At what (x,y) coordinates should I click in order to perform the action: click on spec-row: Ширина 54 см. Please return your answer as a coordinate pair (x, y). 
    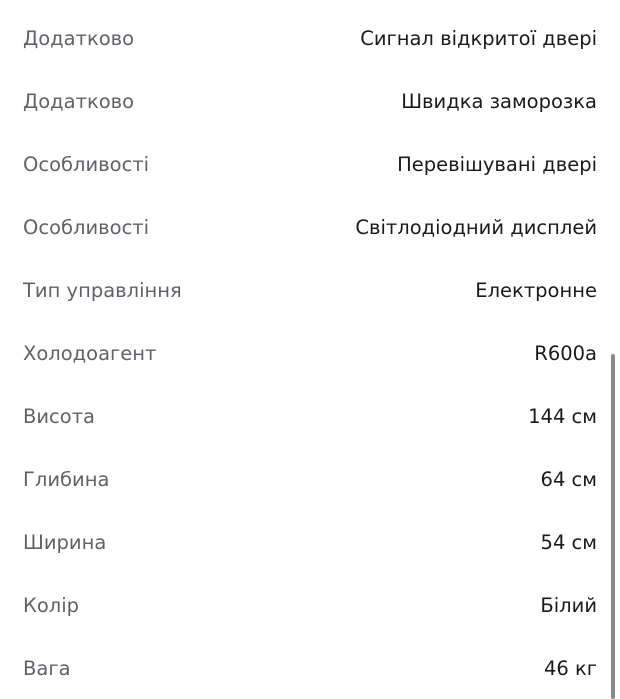
    Looking at the image, I should click on (310, 542).